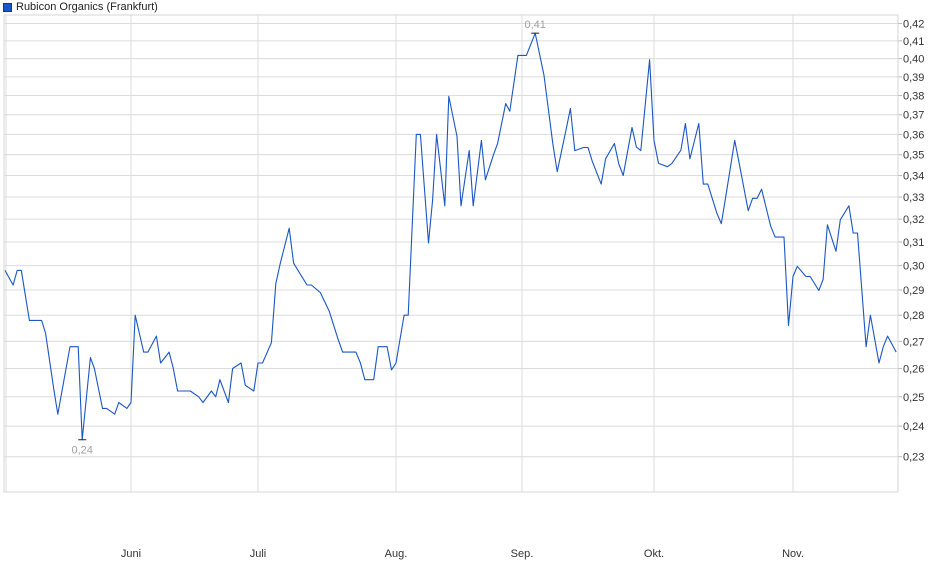  Describe the element at coordinates (913, 198) in the screenshot. I see `y-tick-label: 0,33` at that location.